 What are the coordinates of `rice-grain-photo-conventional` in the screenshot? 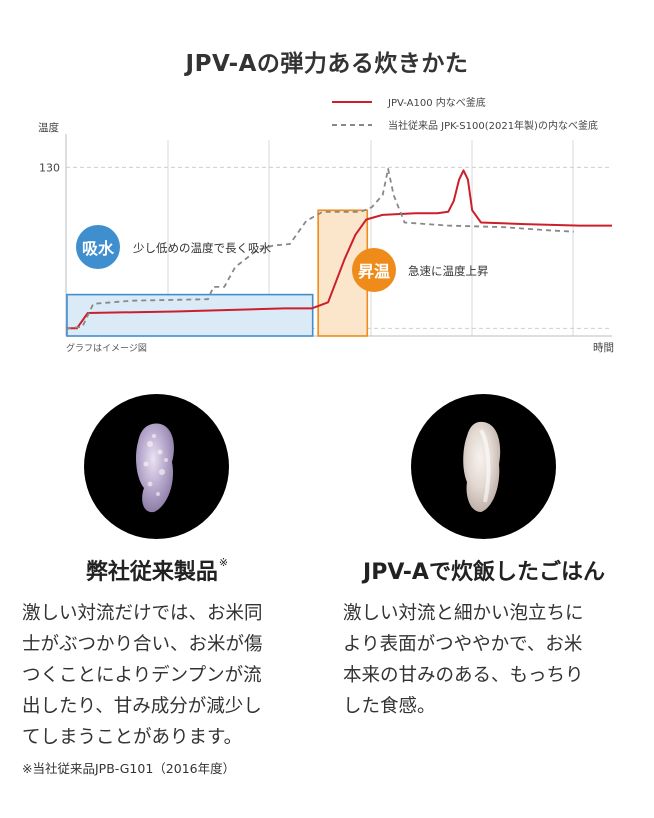 It's located at (156, 466).